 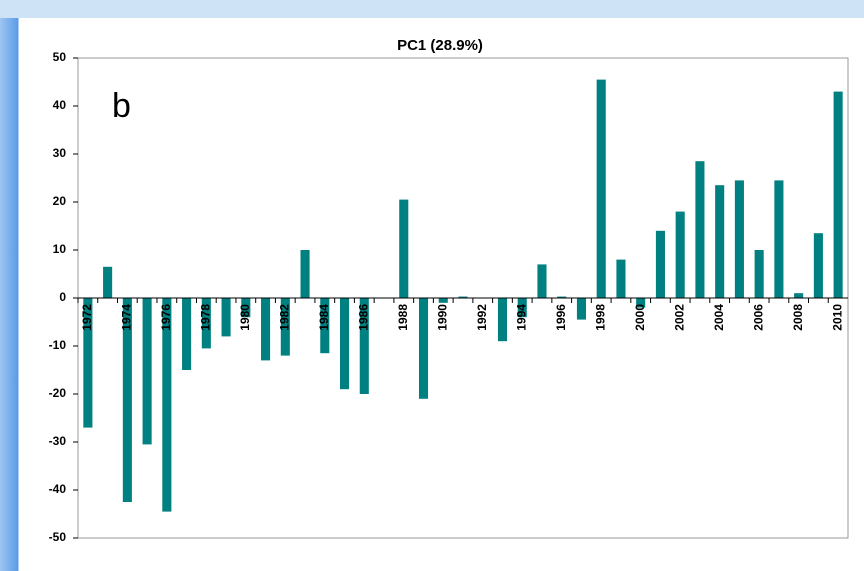 I want to click on y-tick-label: -40, so click(x=58, y=489).